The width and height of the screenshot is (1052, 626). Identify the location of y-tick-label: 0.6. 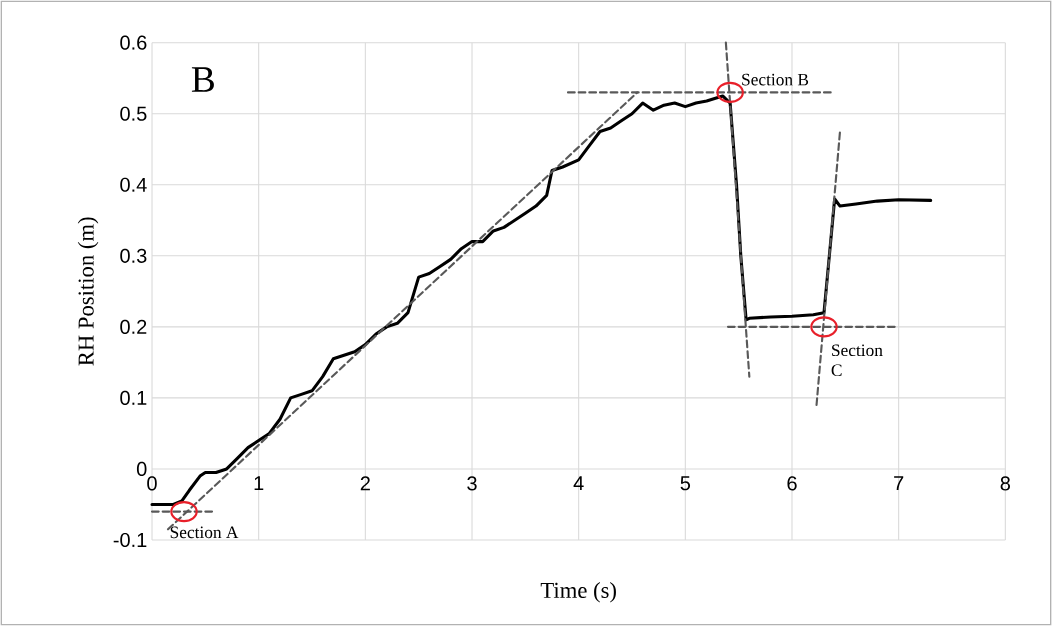
(133, 42).